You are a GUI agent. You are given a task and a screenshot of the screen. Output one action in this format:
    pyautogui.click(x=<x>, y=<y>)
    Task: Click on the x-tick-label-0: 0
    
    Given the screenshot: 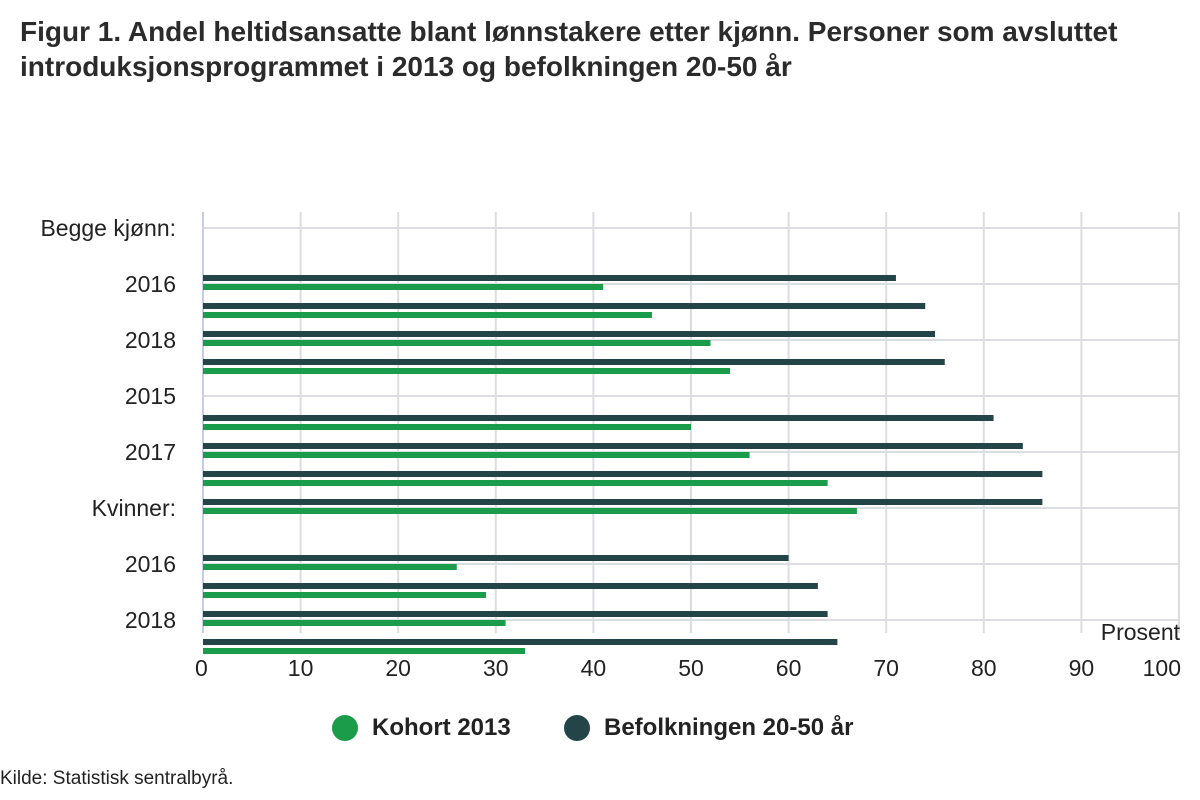 What is the action you would take?
    pyautogui.click(x=201, y=668)
    